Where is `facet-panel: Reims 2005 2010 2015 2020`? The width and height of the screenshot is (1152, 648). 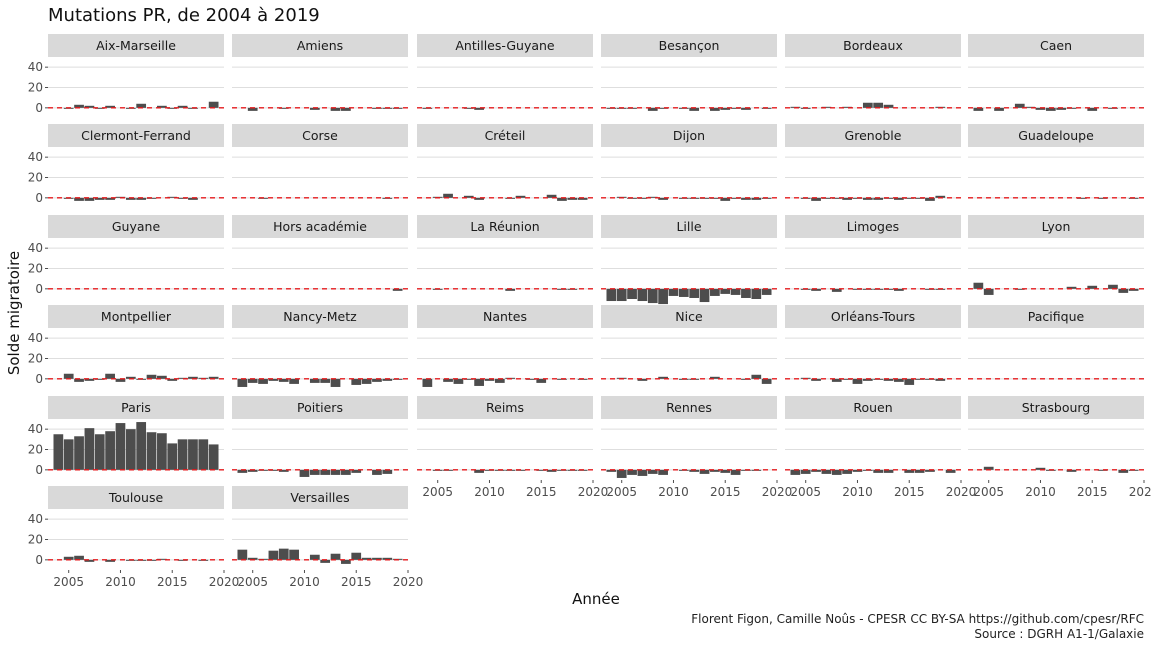
facet-panel: Reims 2005 2010 2015 2020 is located at coordinates (512, 447).